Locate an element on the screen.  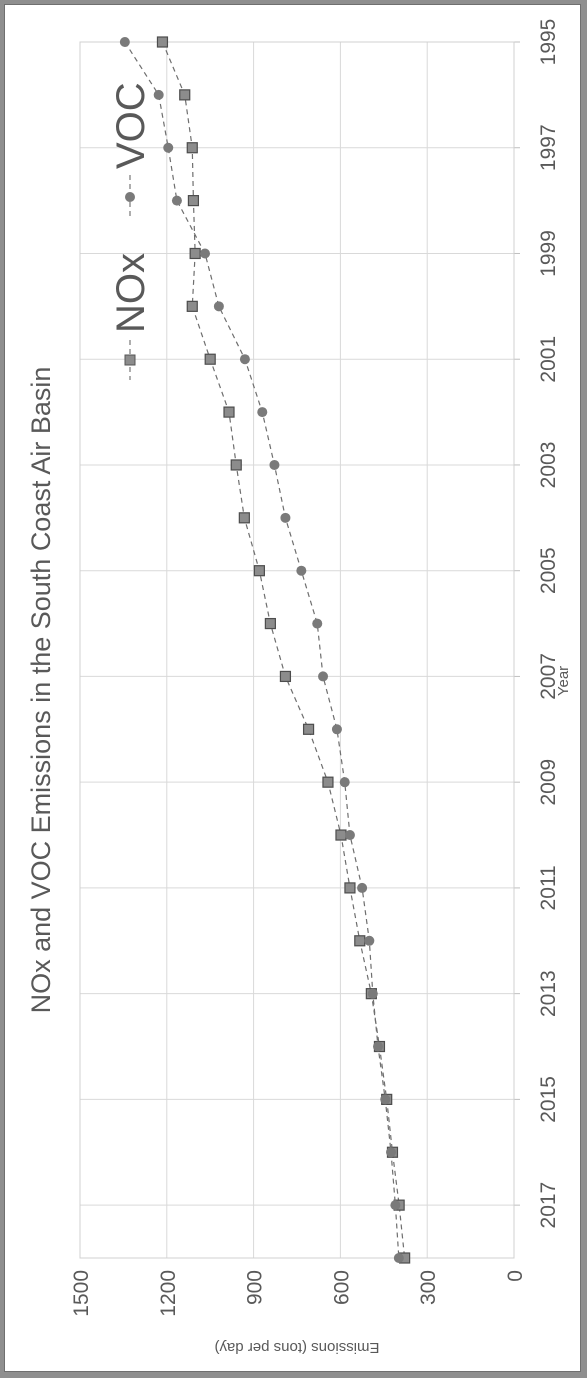
value-tick-label: 1200 is located at coordinates (168, 1293).